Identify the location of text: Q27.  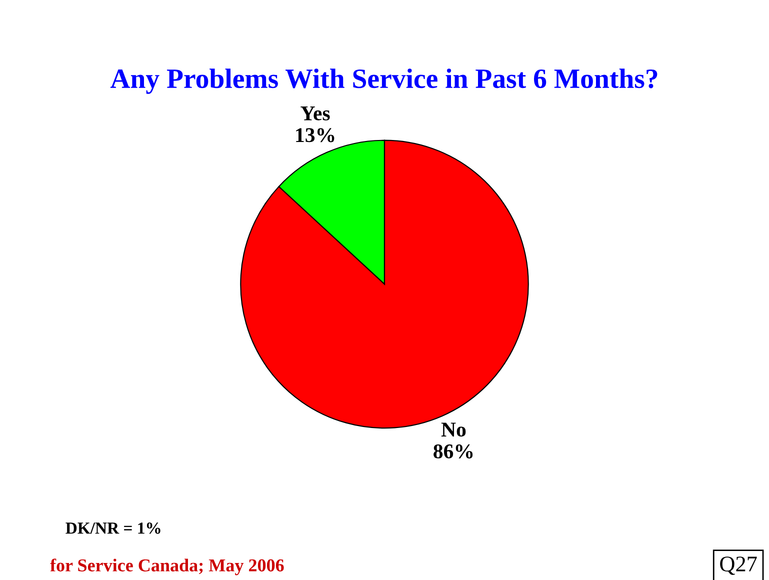
(738, 565).